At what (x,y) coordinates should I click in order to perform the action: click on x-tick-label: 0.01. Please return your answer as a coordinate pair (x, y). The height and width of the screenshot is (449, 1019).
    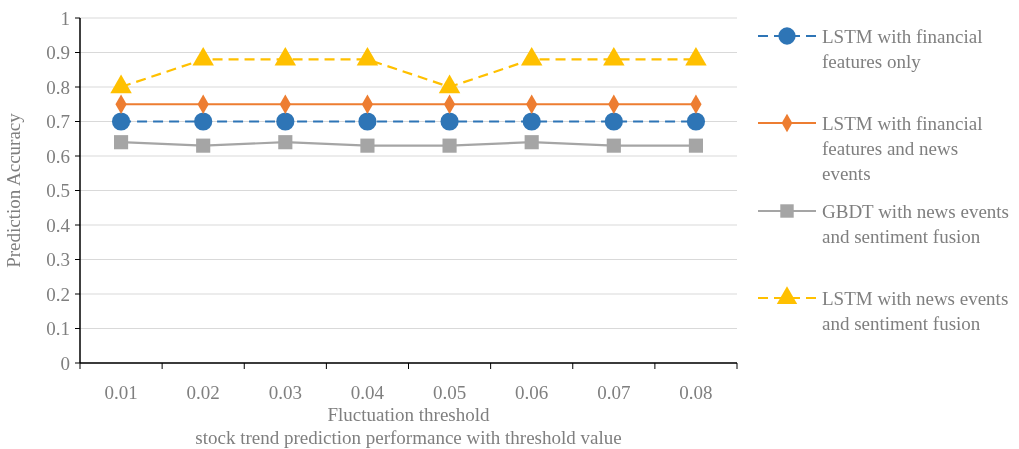
    Looking at the image, I should click on (121, 392).